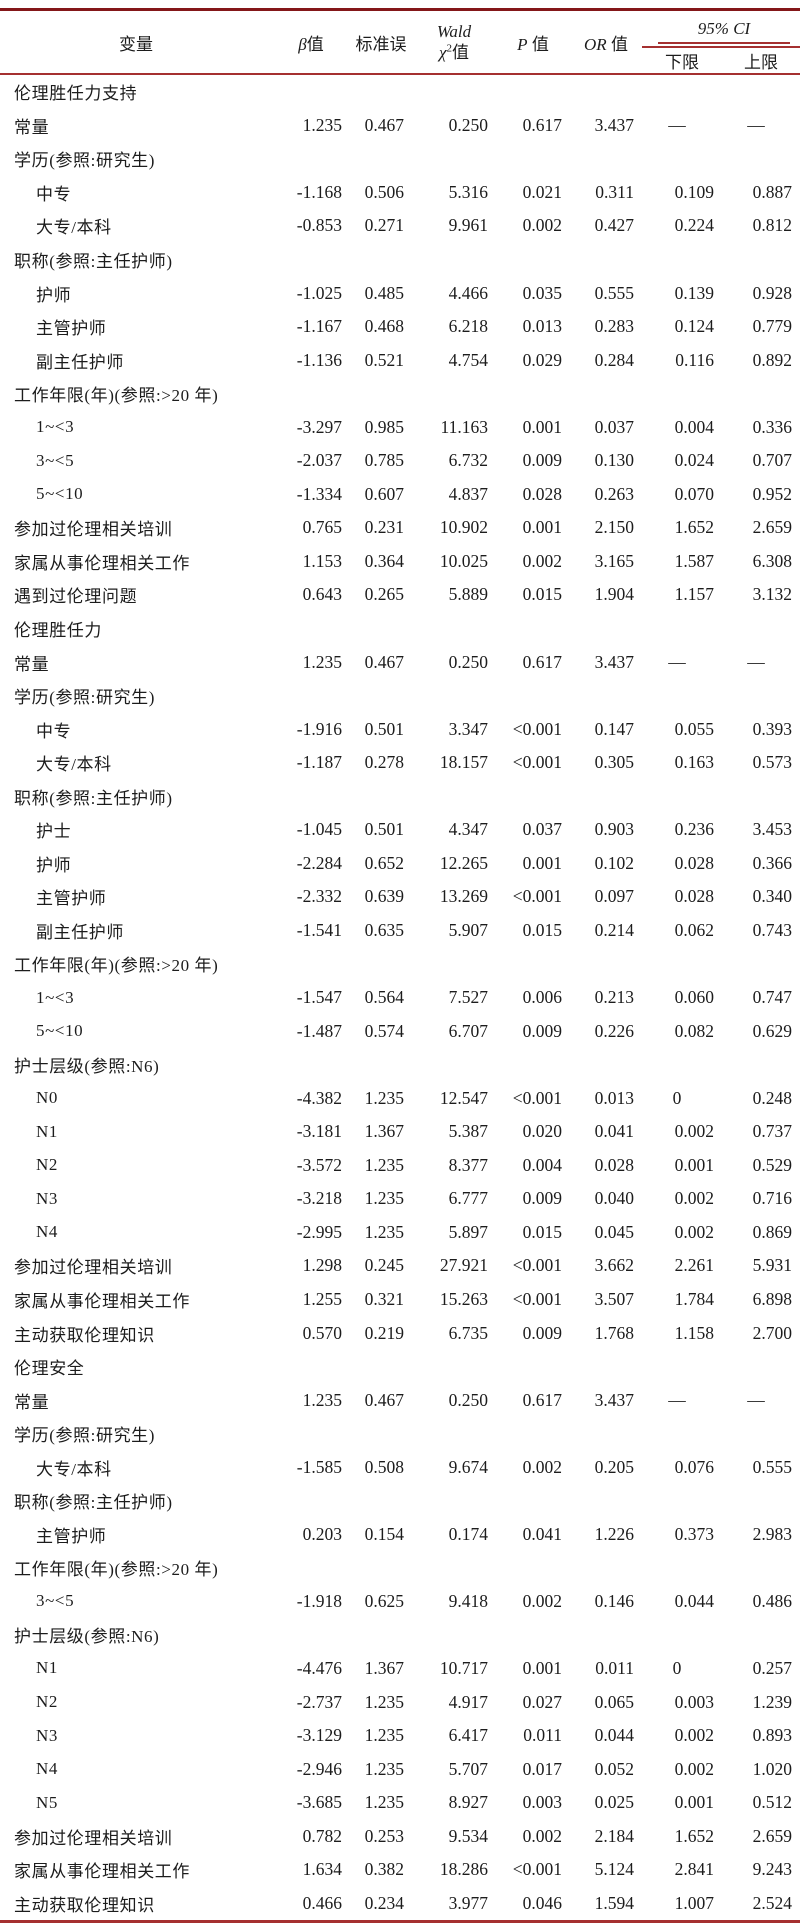 Image resolution: width=800 pixels, height=1931 pixels. Describe the element at coordinates (694, 560) in the screenshot. I see `ci-lower-value: 1.587` at that location.